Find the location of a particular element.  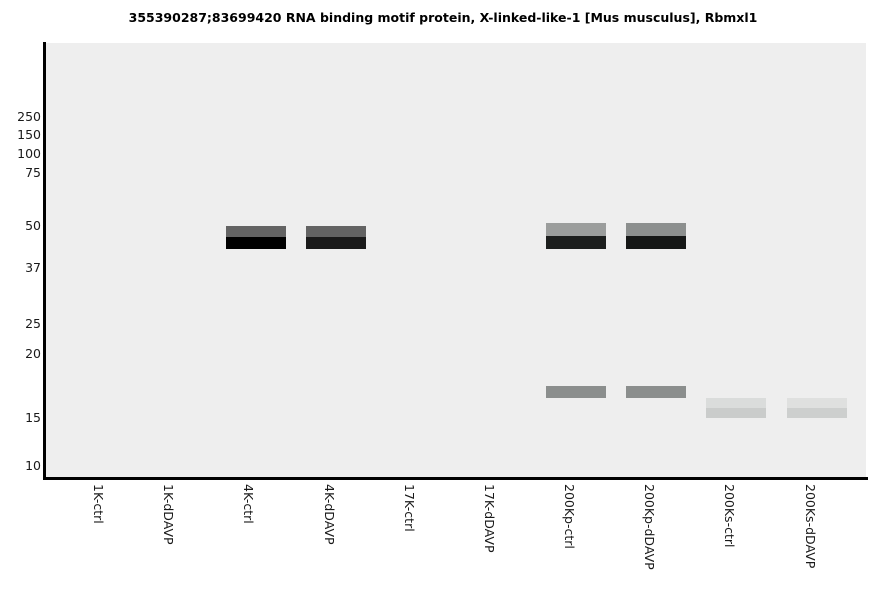

y-tick-label: 37 is located at coordinates (33, 267).